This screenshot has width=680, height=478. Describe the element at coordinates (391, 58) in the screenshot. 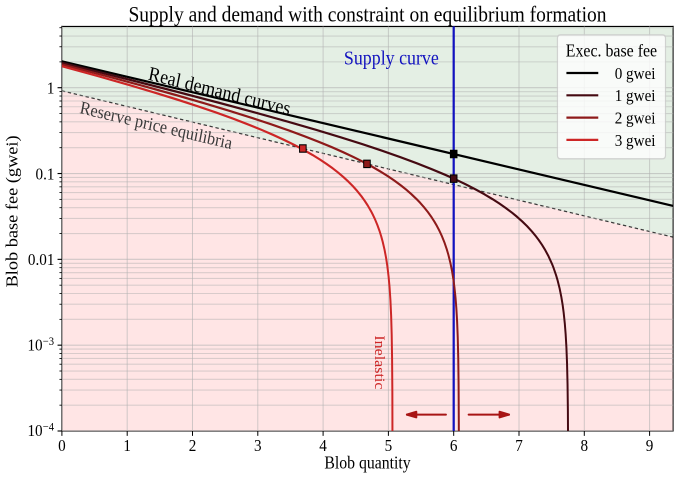

I see `svg-text: Supply curve` at that location.